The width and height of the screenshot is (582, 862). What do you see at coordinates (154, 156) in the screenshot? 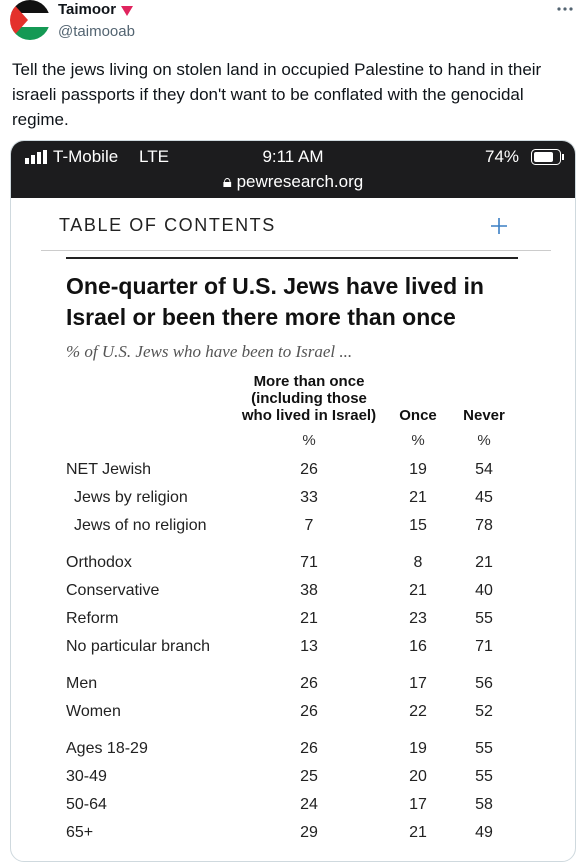
I see `network: LTE` at bounding box center [154, 156].